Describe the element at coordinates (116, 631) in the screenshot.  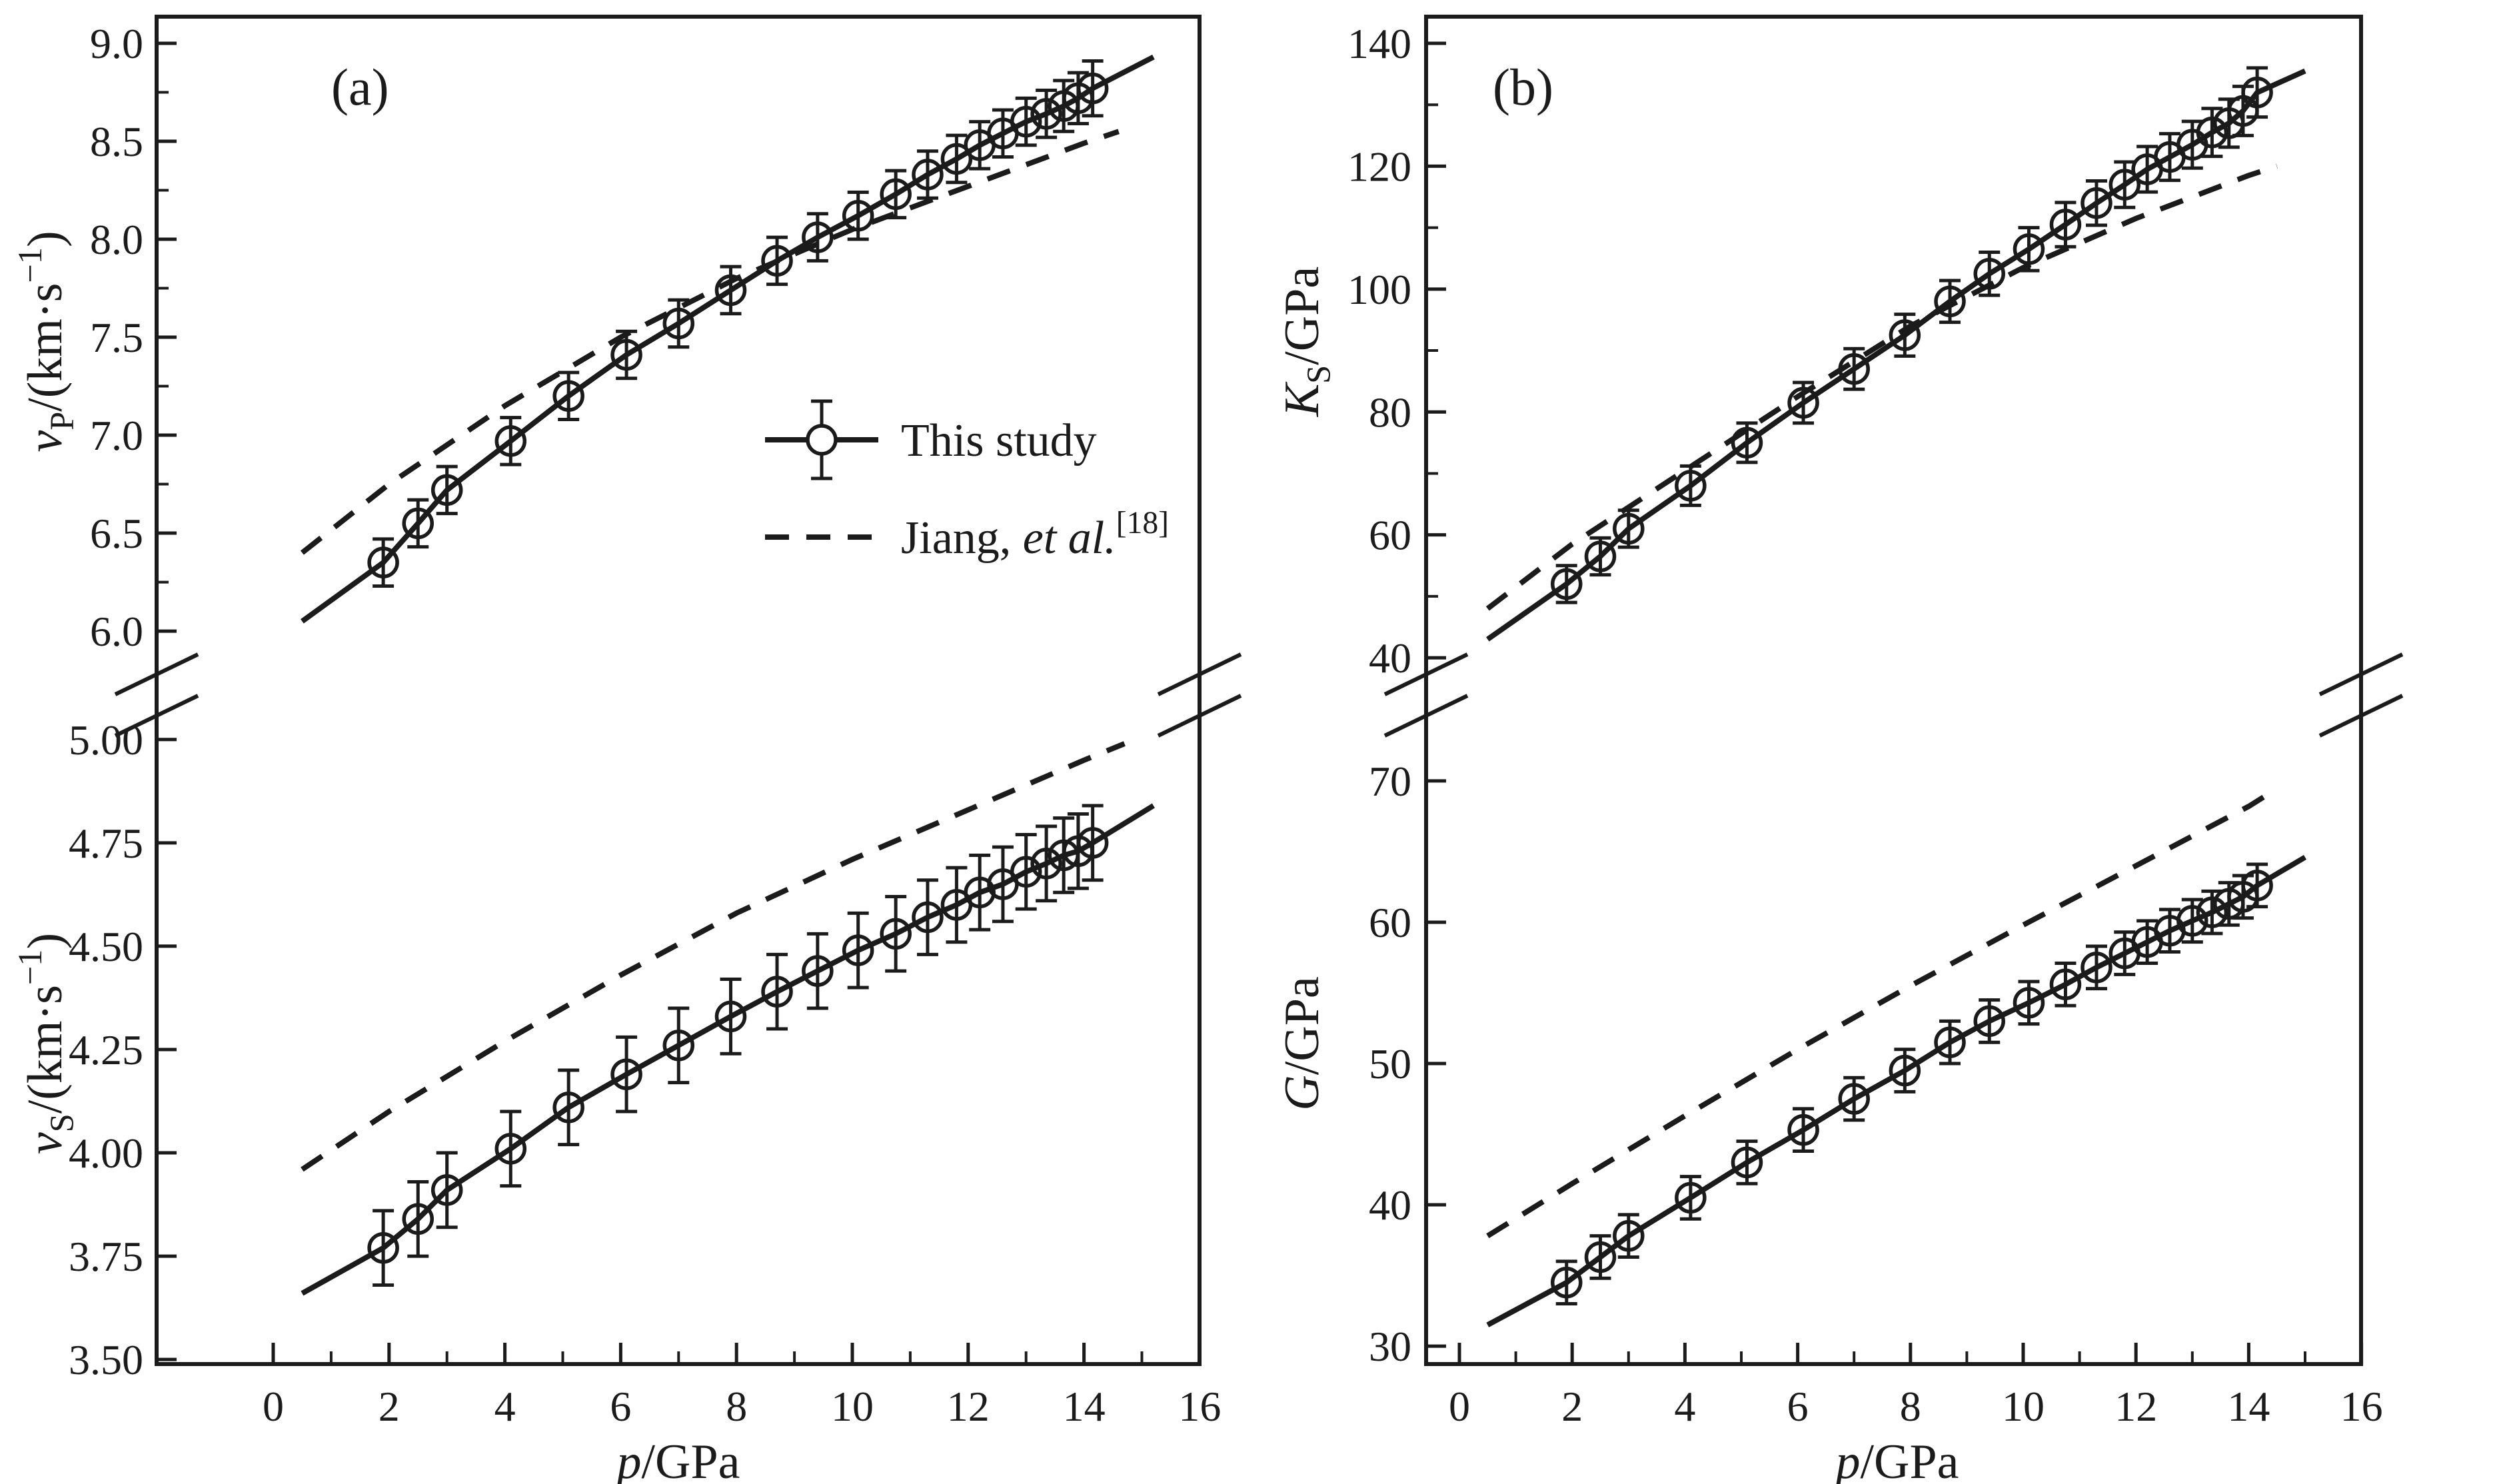
I see `y-tick-label: 6.0` at that location.